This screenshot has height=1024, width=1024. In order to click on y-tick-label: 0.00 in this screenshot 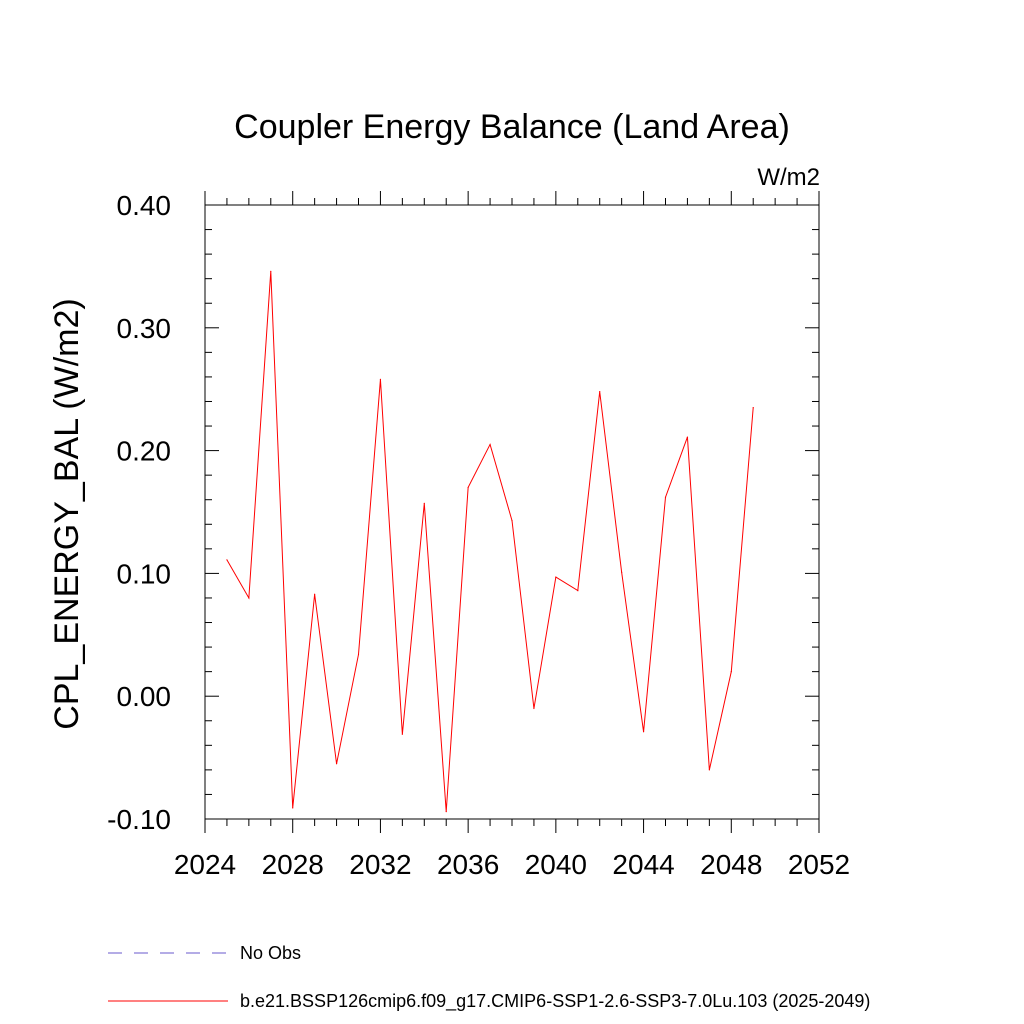, I will do `click(144, 696)`.